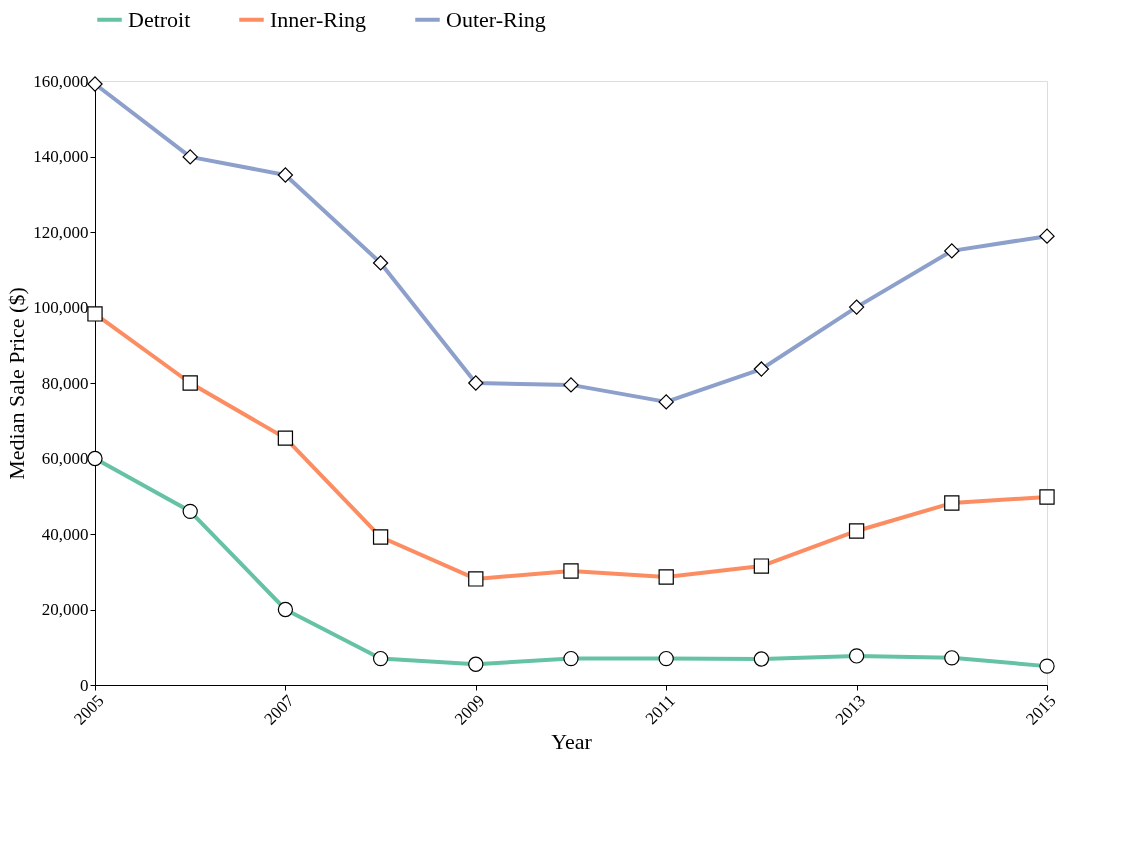 The height and width of the screenshot is (856, 1133). What do you see at coordinates (65, 383) in the screenshot?
I see `y-tick-label: 80,000` at bounding box center [65, 383].